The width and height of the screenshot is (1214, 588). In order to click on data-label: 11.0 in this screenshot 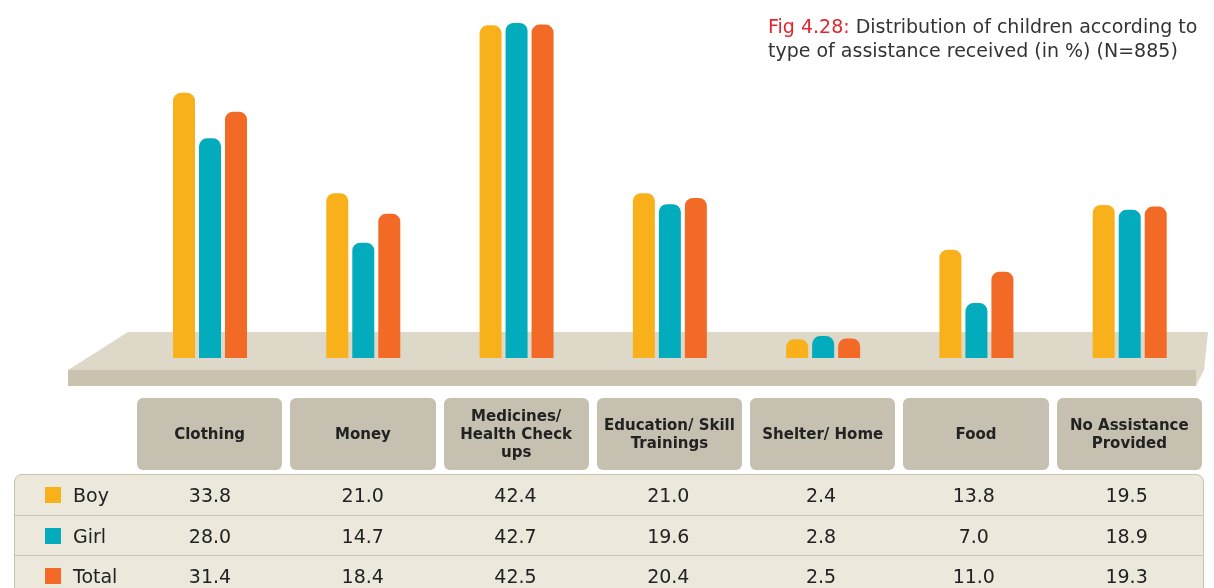, I will do `click(973, 576)`.